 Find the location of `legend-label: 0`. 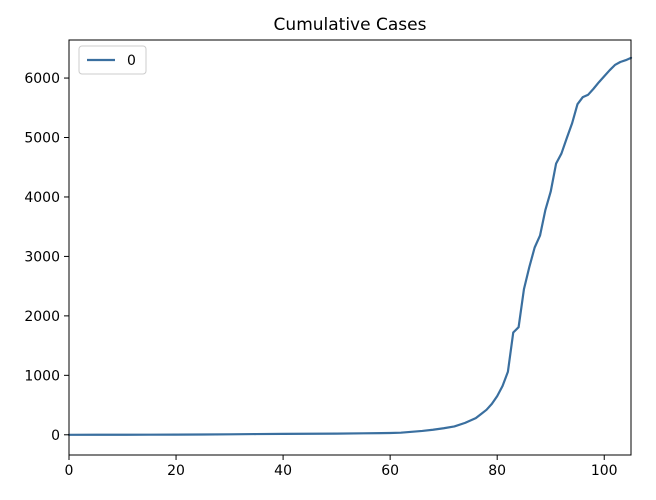

legend-label: 0 is located at coordinates (131, 61).